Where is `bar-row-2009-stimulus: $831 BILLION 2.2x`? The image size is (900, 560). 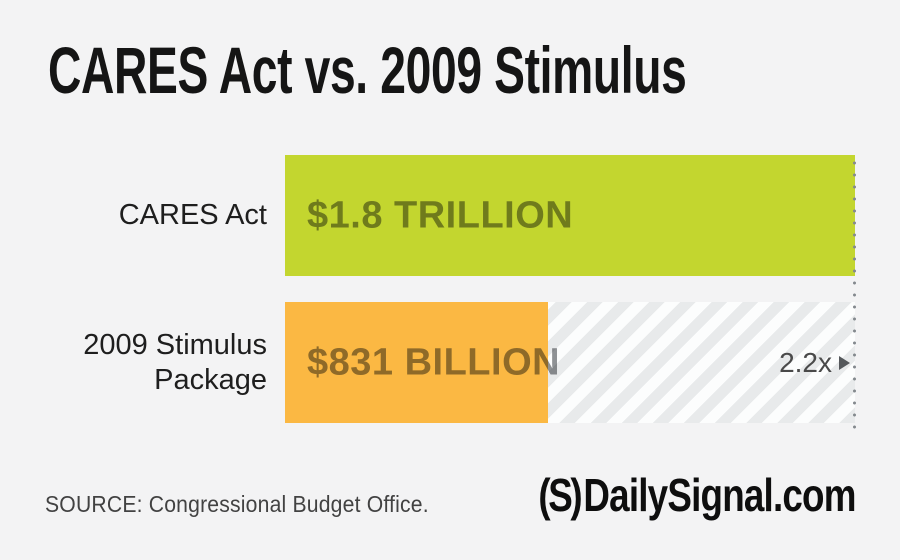 bar-row-2009-stimulus: $831 BILLION 2.2x is located at coordinates (570, 362).